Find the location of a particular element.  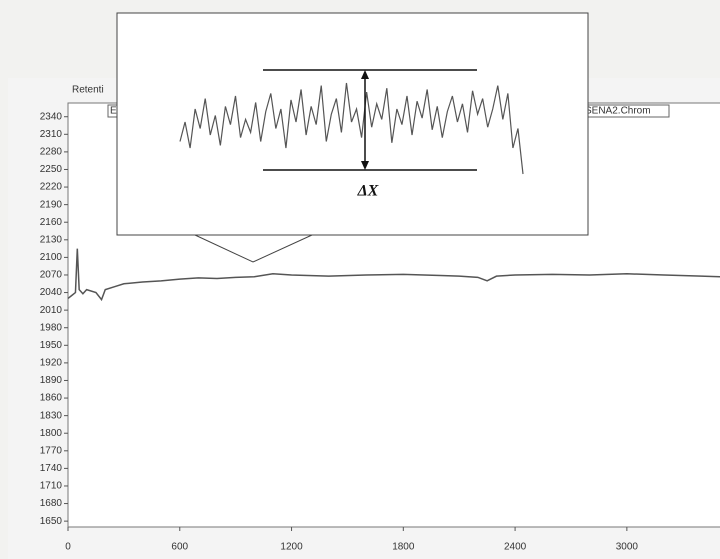

y-tick-label: 1920 is located at coordinates (51, 363).